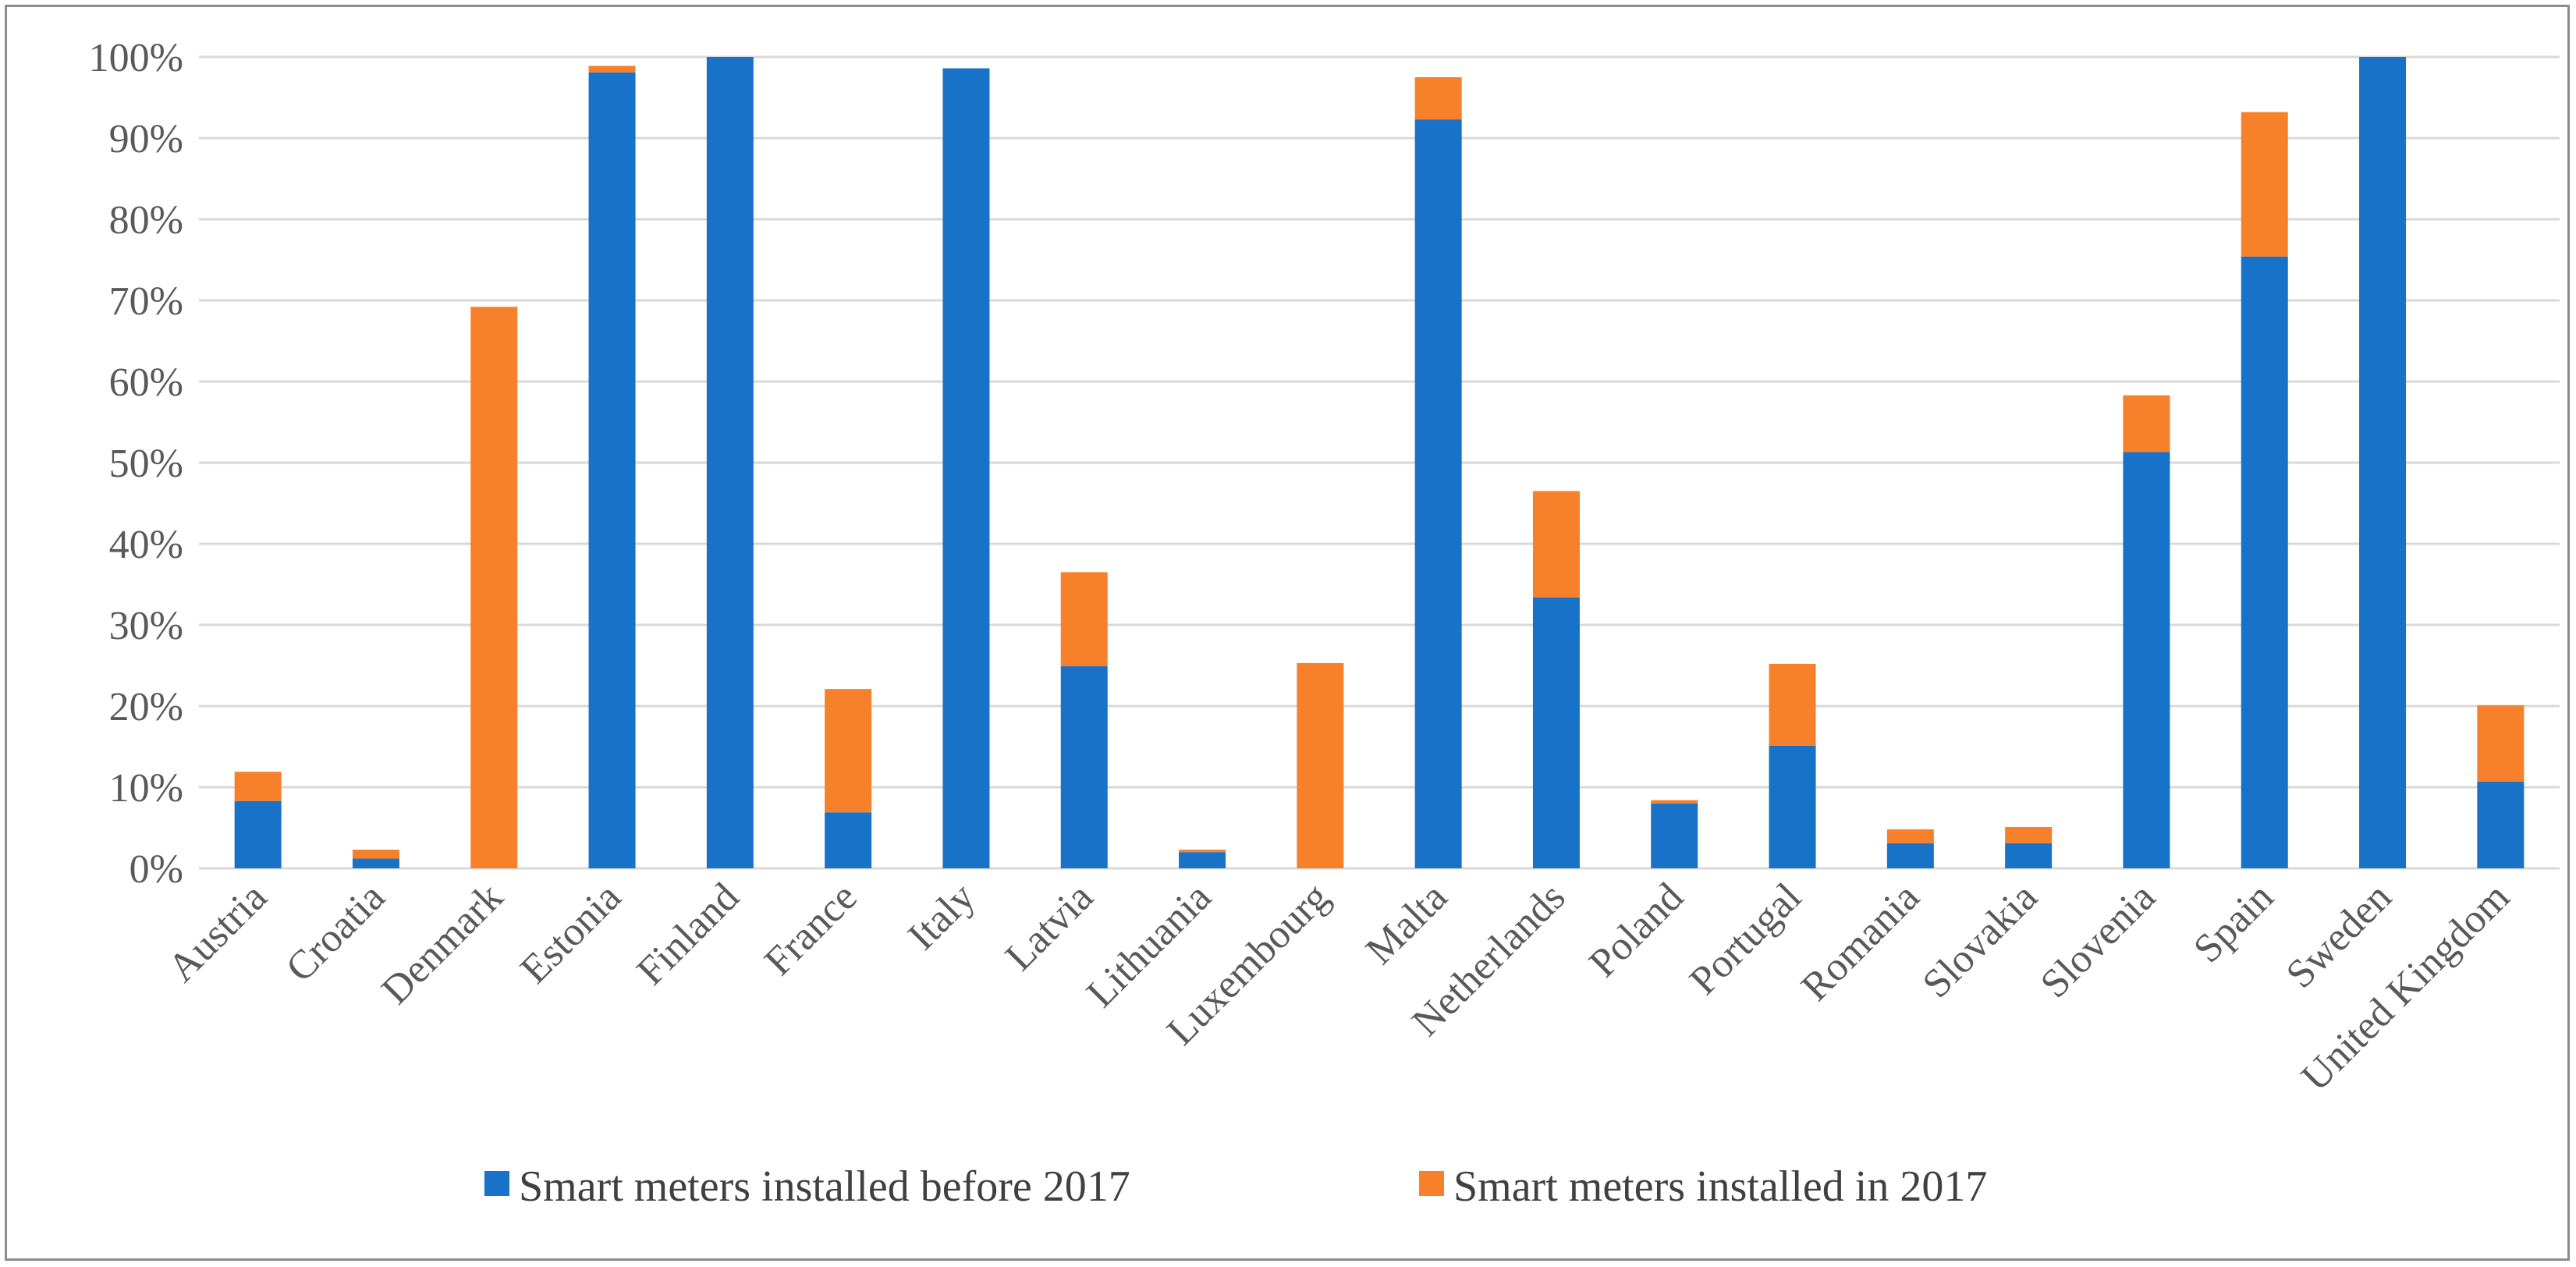  I want to click on bar-in-2017-united-kingdom, so click(2501, 743).